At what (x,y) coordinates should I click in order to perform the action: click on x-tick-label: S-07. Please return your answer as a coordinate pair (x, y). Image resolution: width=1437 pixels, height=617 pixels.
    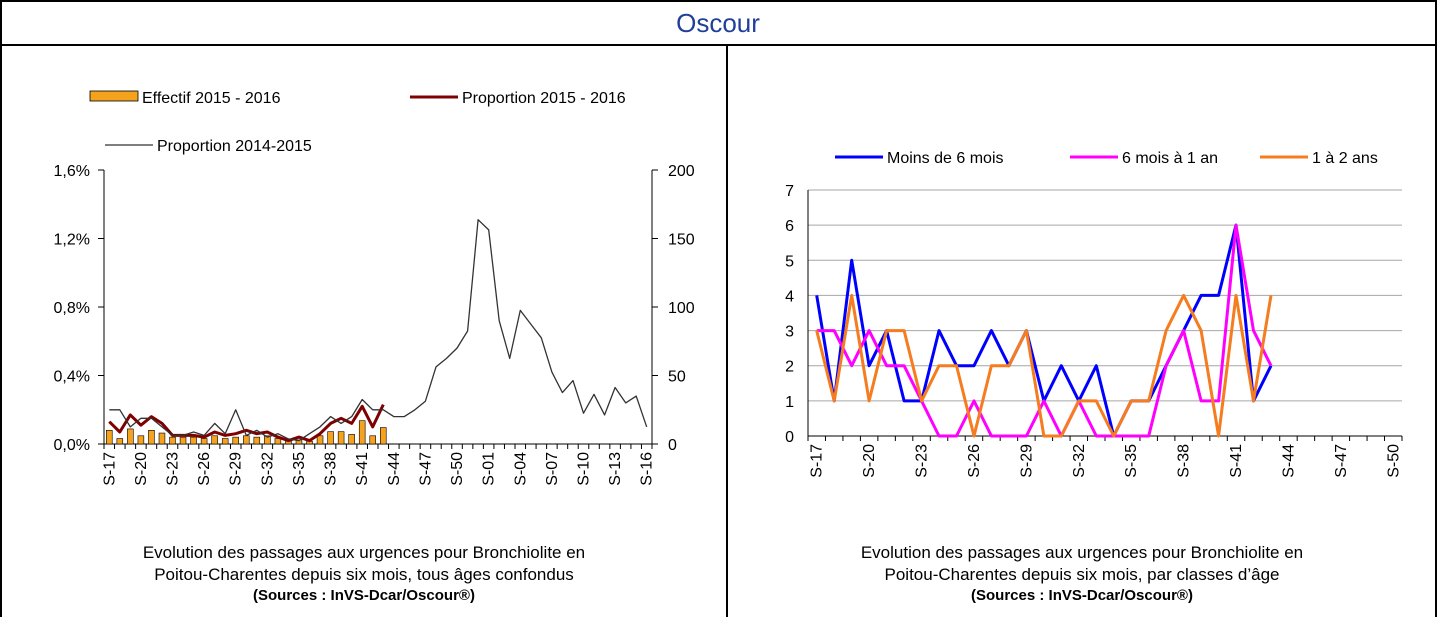
    Looking at the image, I should click on (552, 469).